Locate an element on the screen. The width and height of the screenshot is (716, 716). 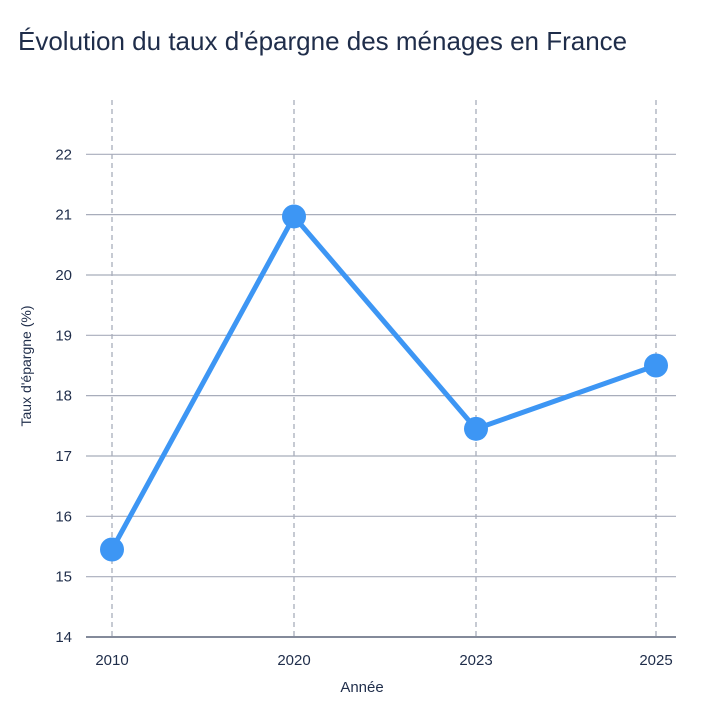
x-tick-label: 2020 is located at coordinates (293, 660).